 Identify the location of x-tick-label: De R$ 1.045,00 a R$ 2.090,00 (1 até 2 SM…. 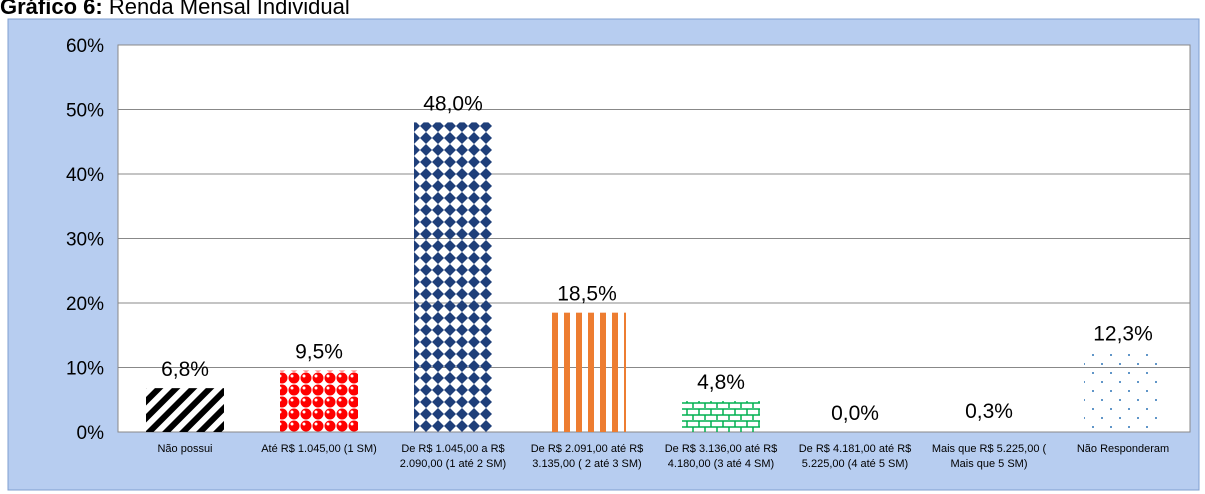
(453, 456).